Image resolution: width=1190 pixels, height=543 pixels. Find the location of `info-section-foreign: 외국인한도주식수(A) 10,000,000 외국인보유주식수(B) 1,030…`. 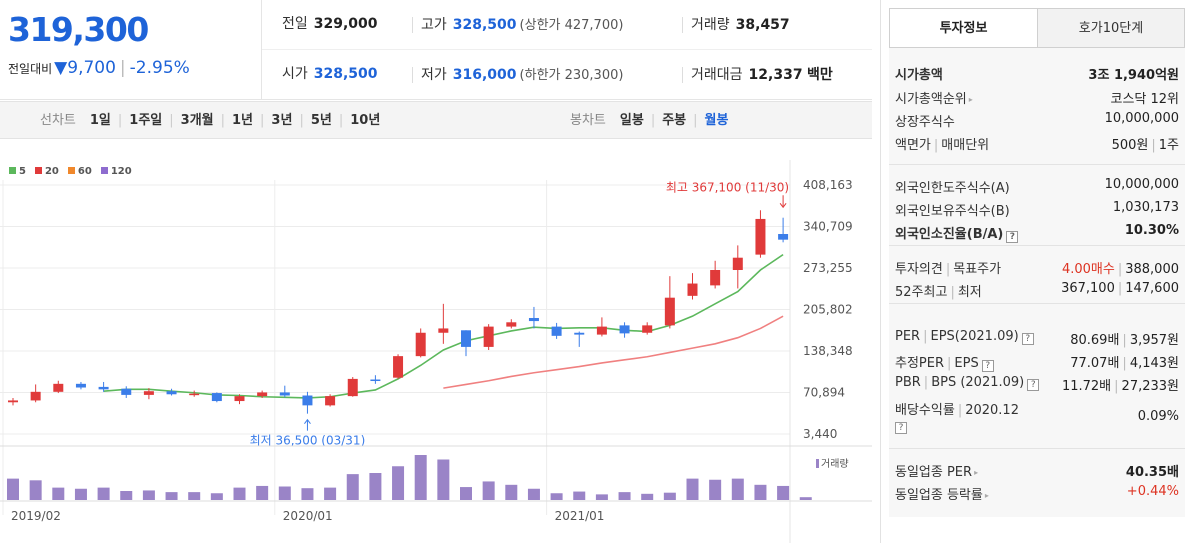

info-section-foreign: 외국인한도주식수(A) 10,000,000 외국인보유주식수(B) 1,030… is located at coordinates (1037, 205).